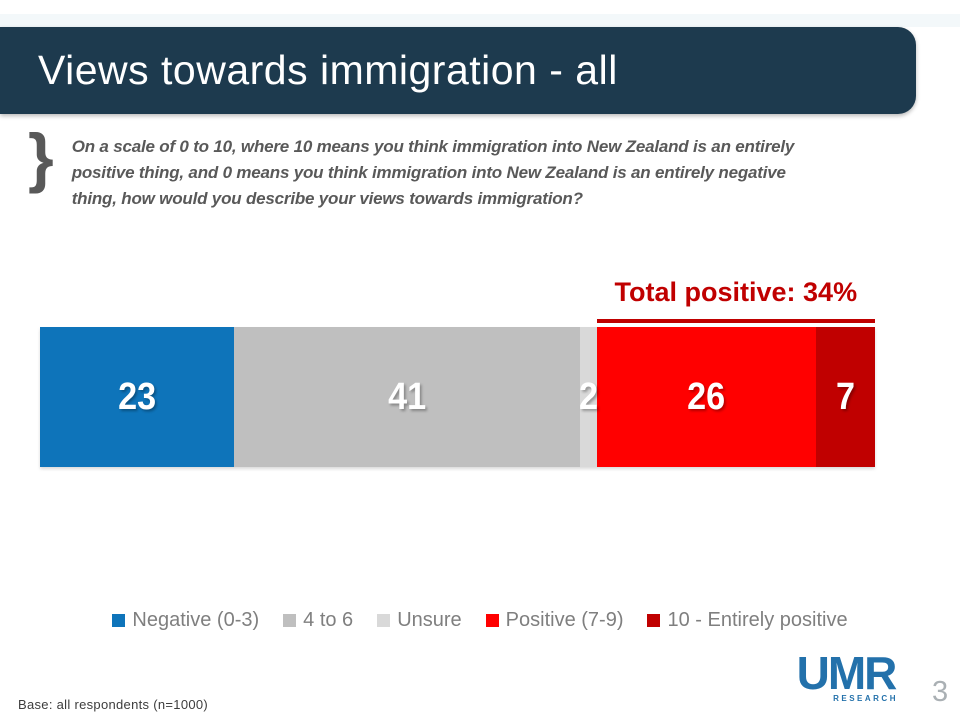 The width and height of the screenshot is (960, 720). Describe the element at coordinates (735, 321) in the screenshot. I see `total-positive-underline` at that location.